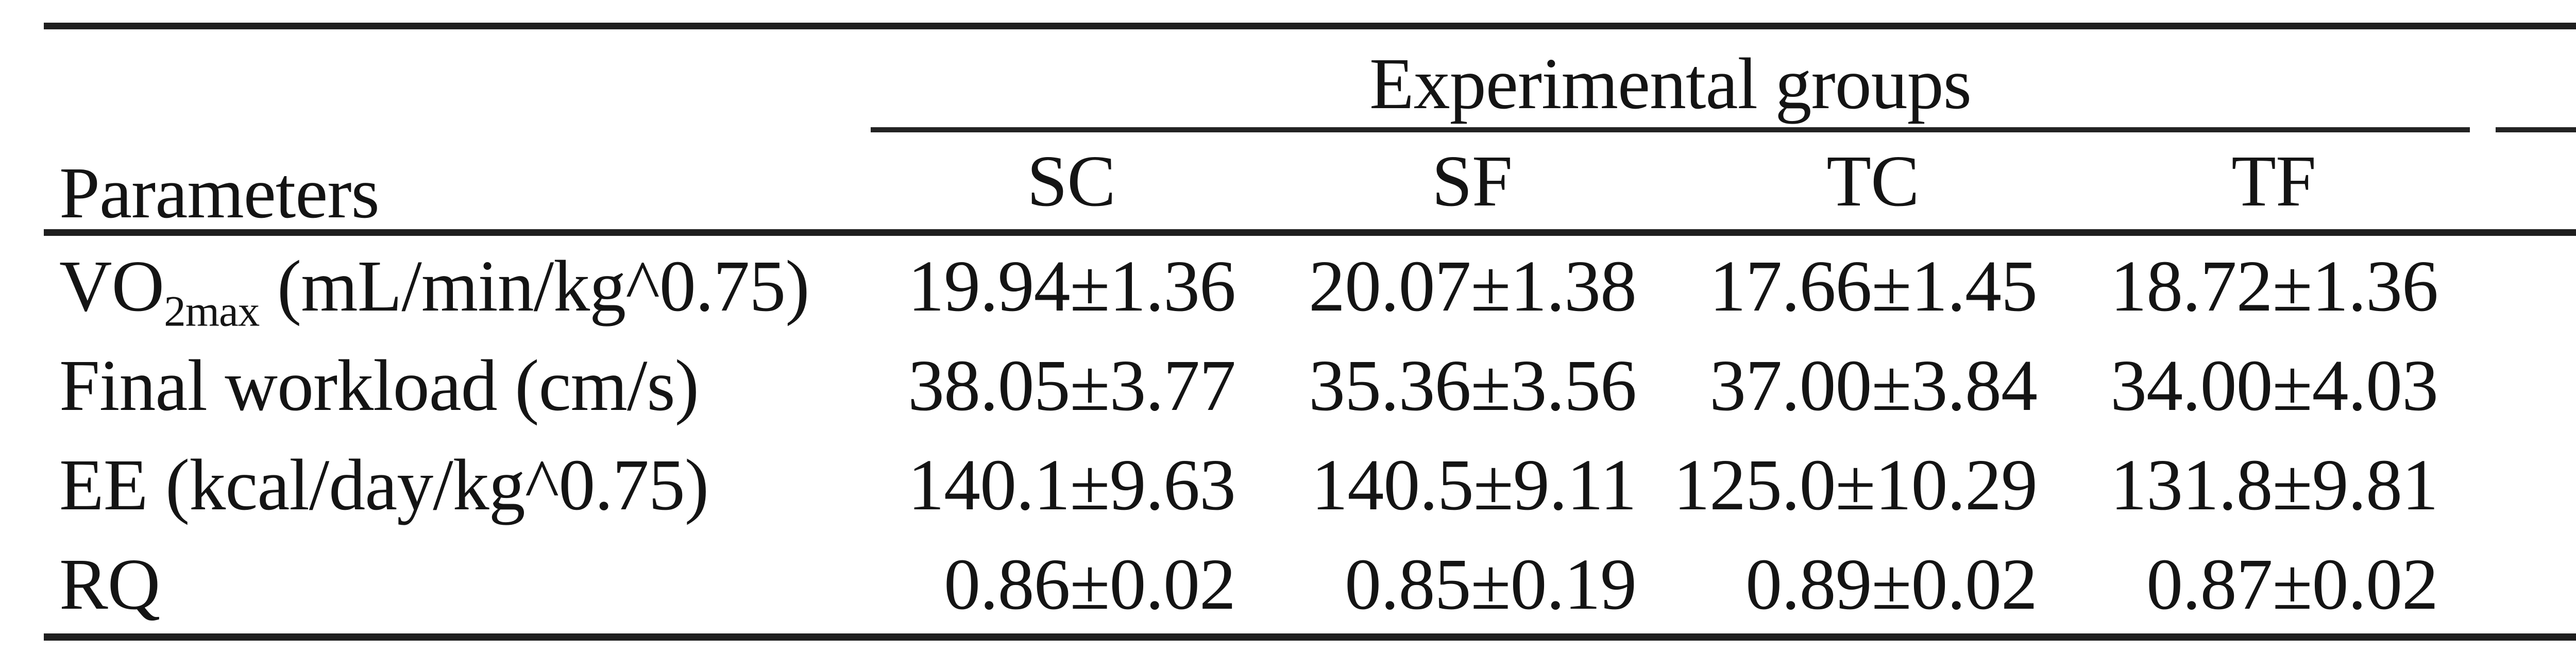 This screenshot has width=2576, height=670. I want to click on row-label-ee: EE (kcal/day/kg^0.75), so click(457, 484).